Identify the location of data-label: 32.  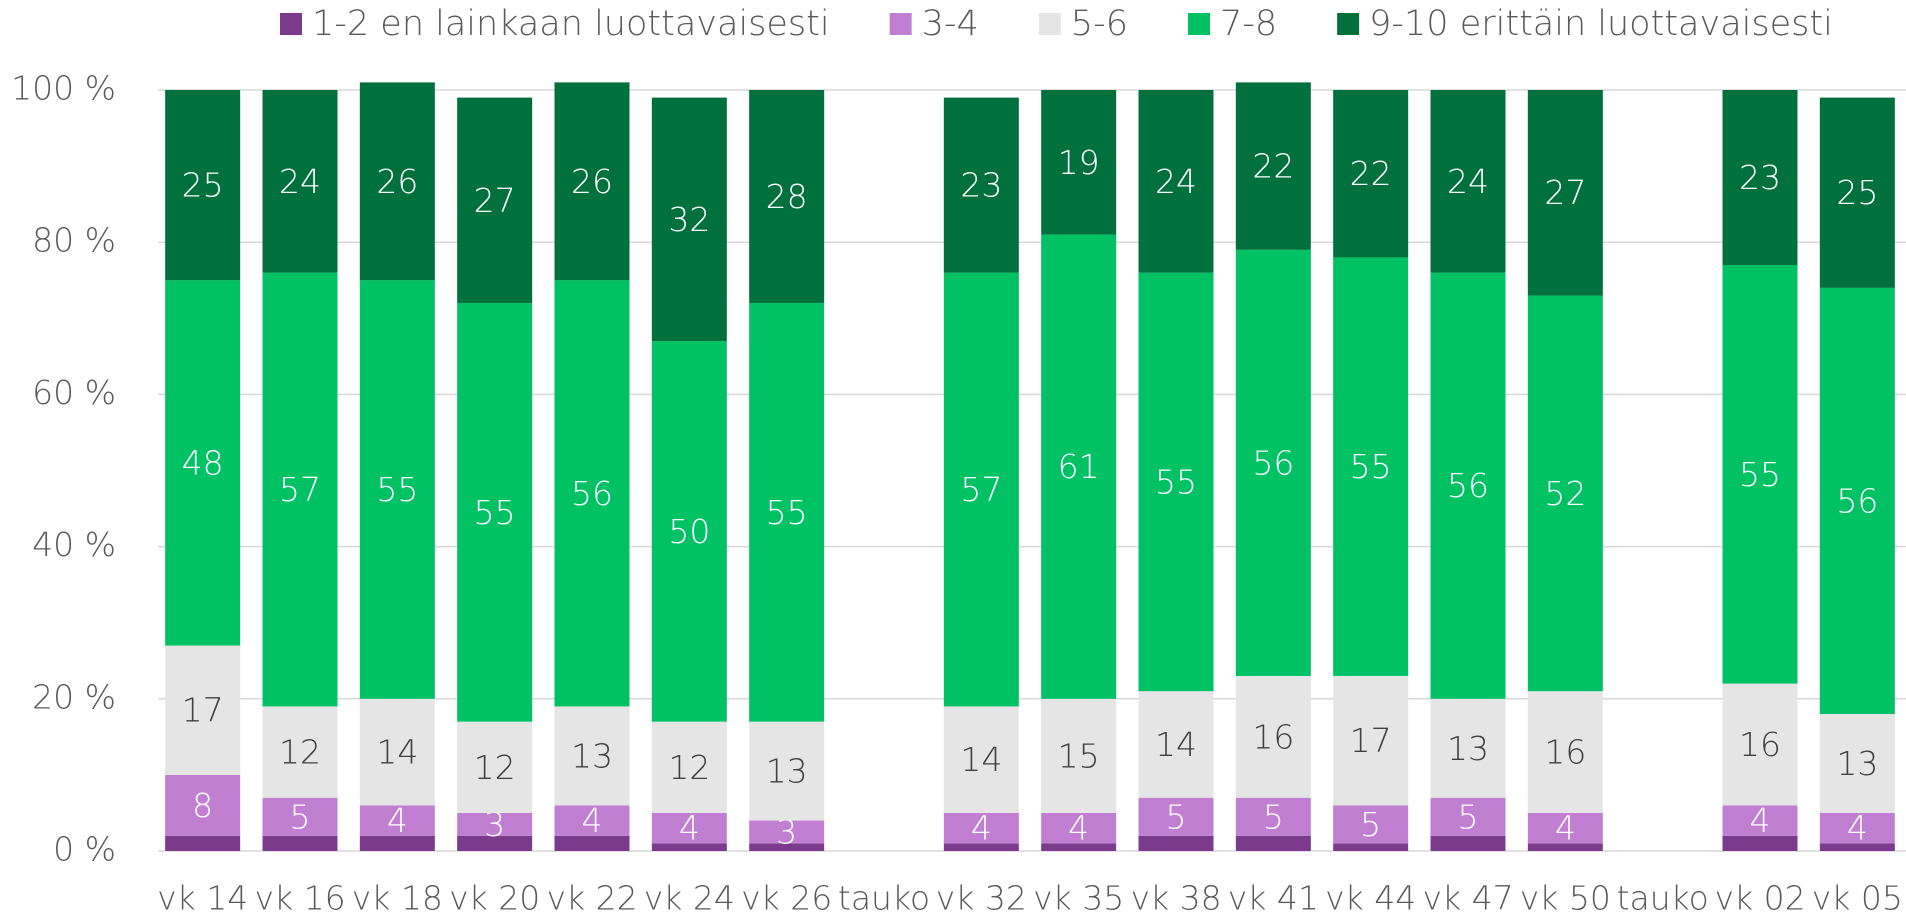
(689, 219).